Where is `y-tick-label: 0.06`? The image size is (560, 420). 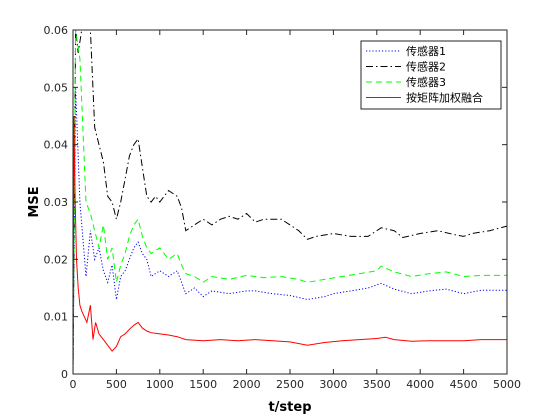 y-tick-label: 0.06 is located at coordinates (56, 30).